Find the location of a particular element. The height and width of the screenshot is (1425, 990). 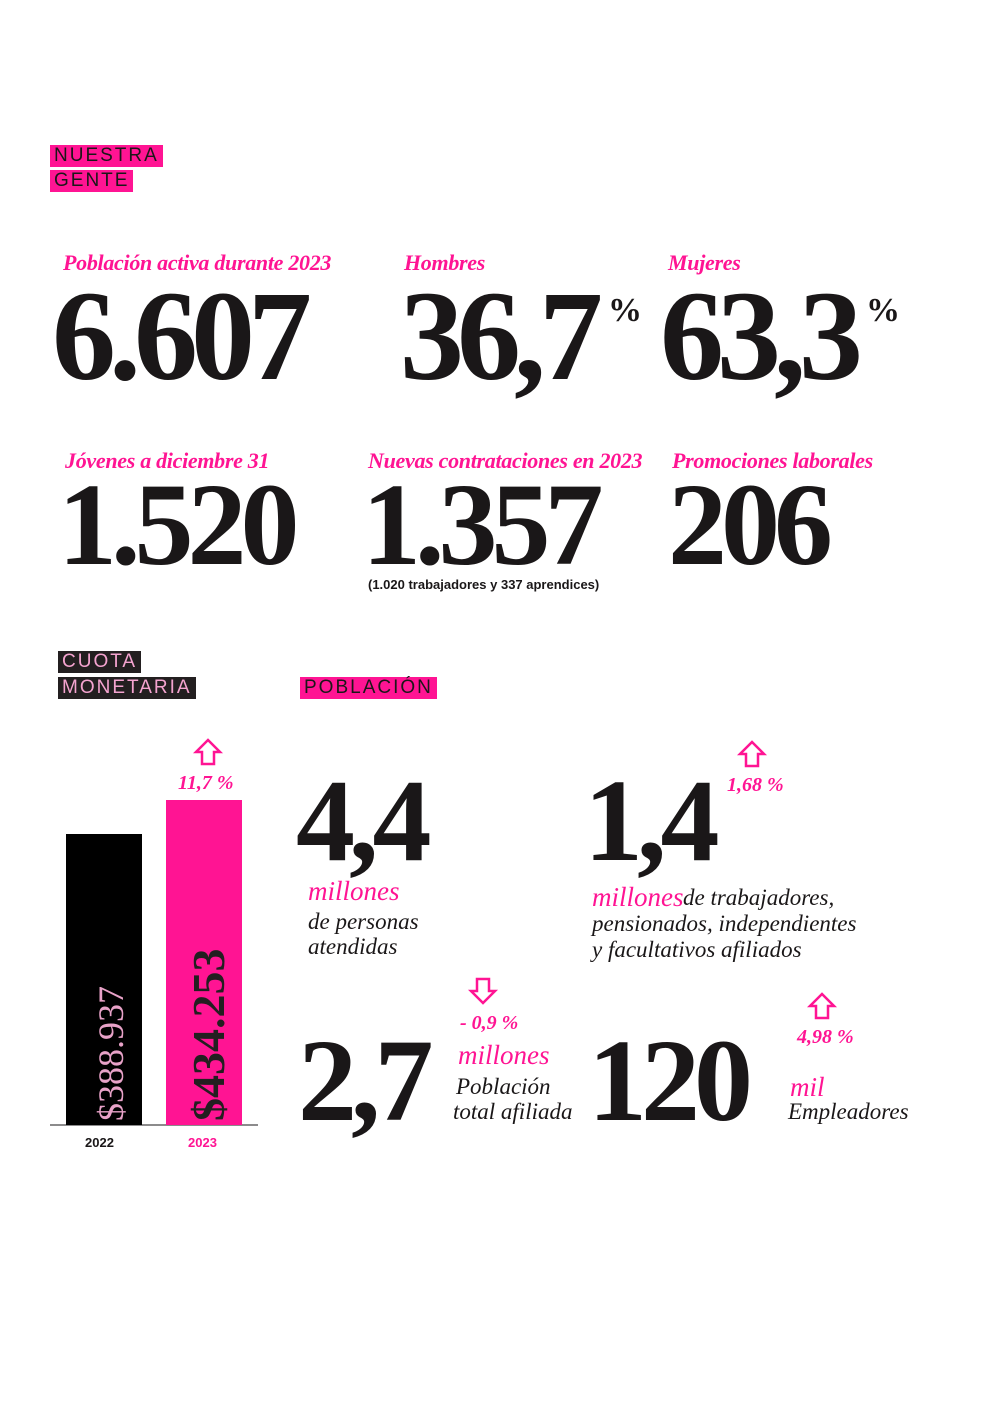

stat-text: pensionados, independientes is located at coordinates (724, 923).